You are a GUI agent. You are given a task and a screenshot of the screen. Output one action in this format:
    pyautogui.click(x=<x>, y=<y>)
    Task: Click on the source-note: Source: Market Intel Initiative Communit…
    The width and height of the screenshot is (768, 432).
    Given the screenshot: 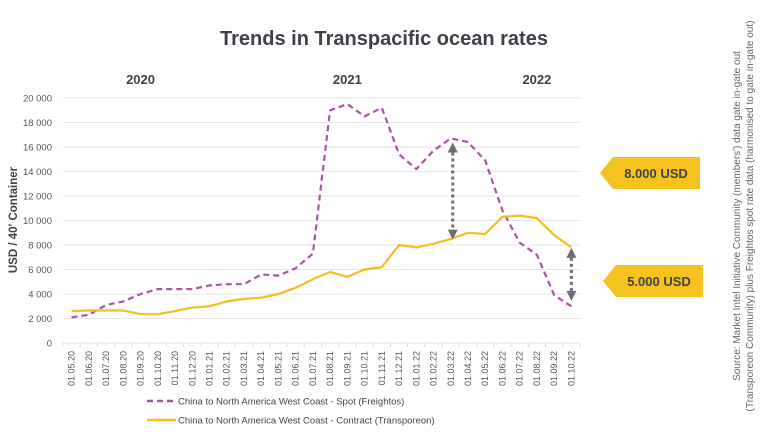 What is the action you would take?
    pyautogui.click(x=744, y=216)
    